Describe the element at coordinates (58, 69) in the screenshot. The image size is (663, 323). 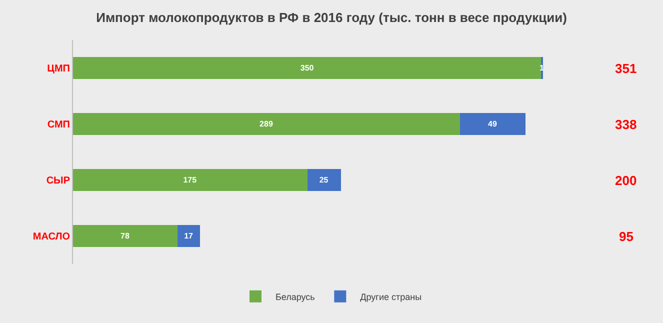
I see `y-tick-label: ЦМП` at that location.